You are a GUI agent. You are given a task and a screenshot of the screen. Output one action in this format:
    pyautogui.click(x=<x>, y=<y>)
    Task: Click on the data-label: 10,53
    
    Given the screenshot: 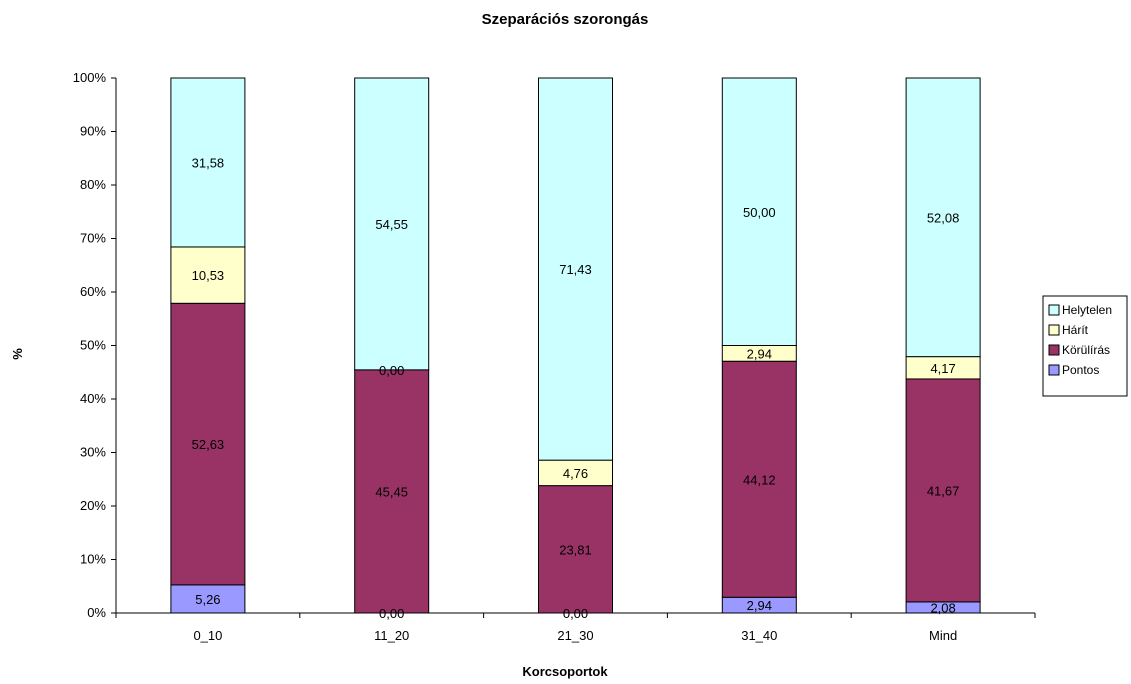 What is the action you would take?
    pyautogui.click(x=208, y=275)
    